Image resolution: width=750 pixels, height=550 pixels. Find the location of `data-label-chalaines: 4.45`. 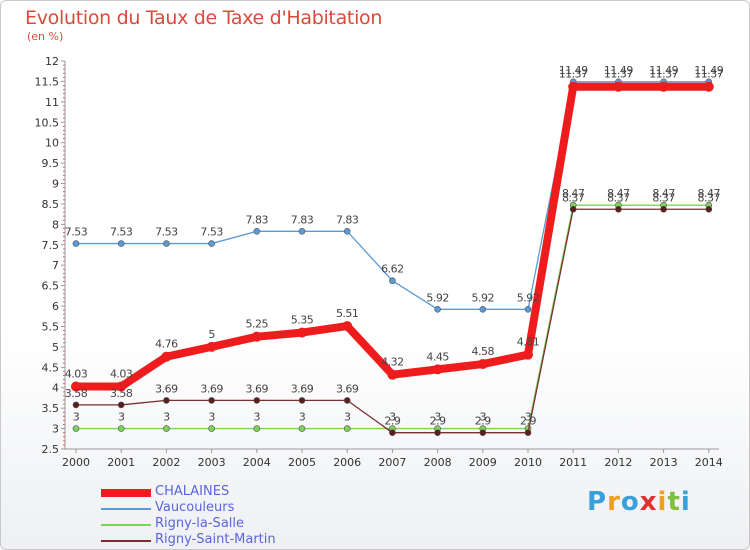

data-label-chalaines: 4.45 is located at coordinates (437, 356).